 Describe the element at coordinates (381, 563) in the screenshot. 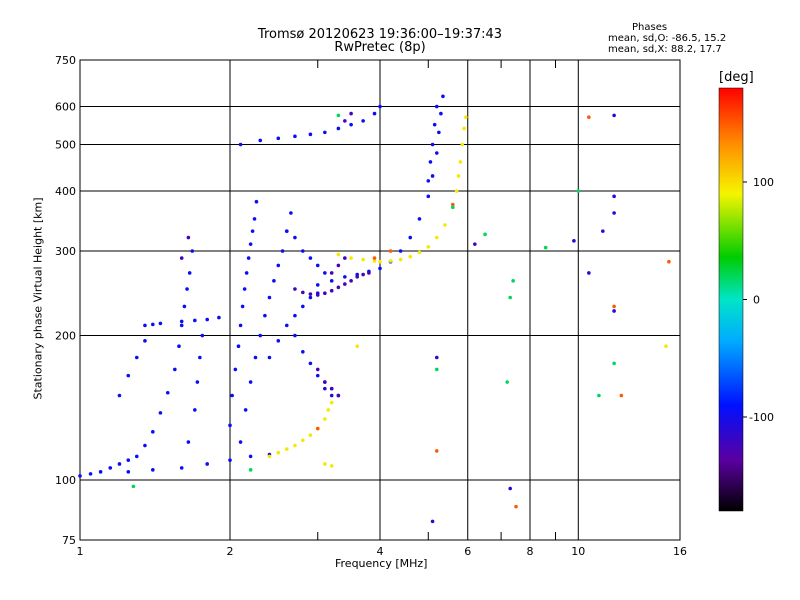

I see `x-axis-label: Frequency [MHz]` at that location.